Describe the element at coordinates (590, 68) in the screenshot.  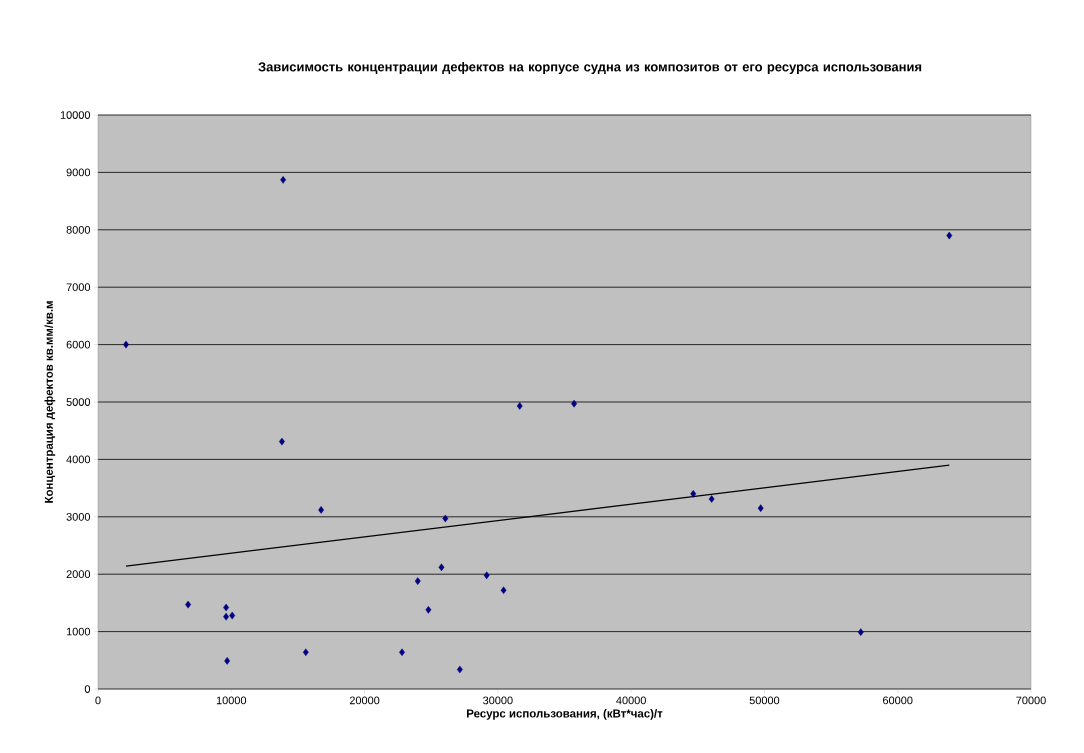
I see `chart-title: Зависимость концентрации дефектов на корпусе судна из композитов от его ресурса использования` at that location.